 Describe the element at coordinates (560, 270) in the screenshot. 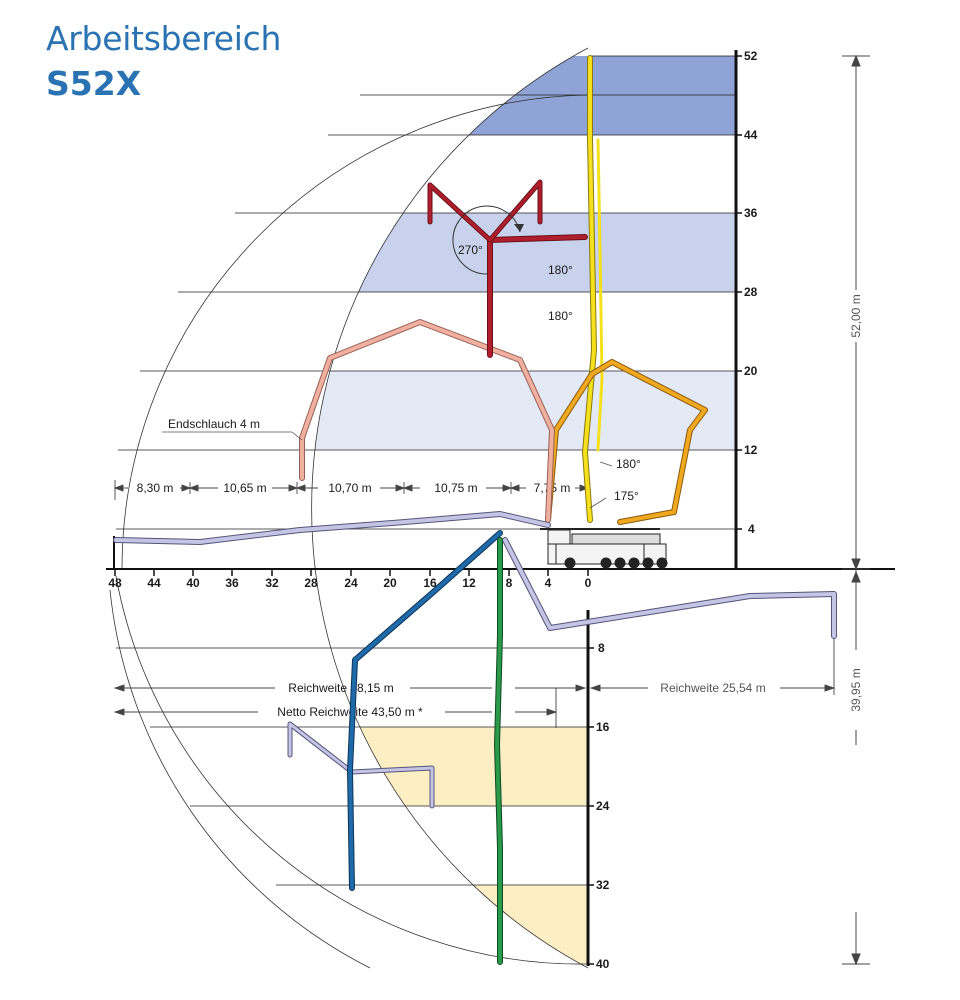

I see `angle-180-a-label: 180°` at that location.